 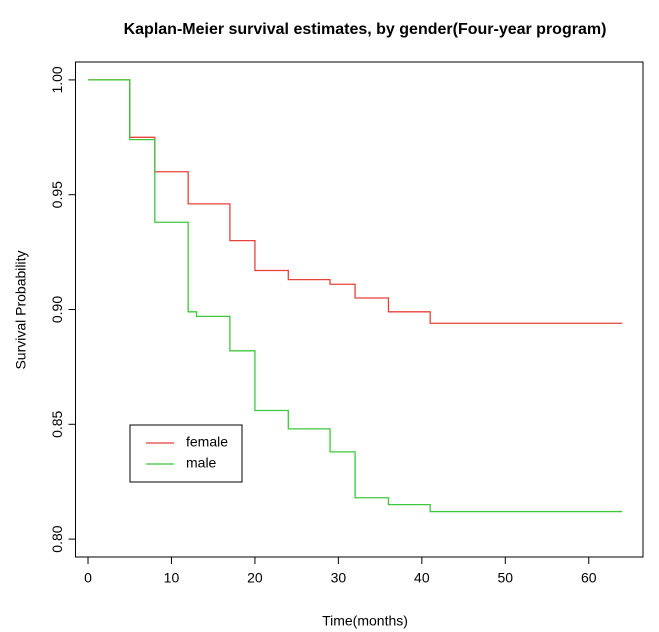 I want to click on y-tick-label: 0.85, so click(x=57, y=423).